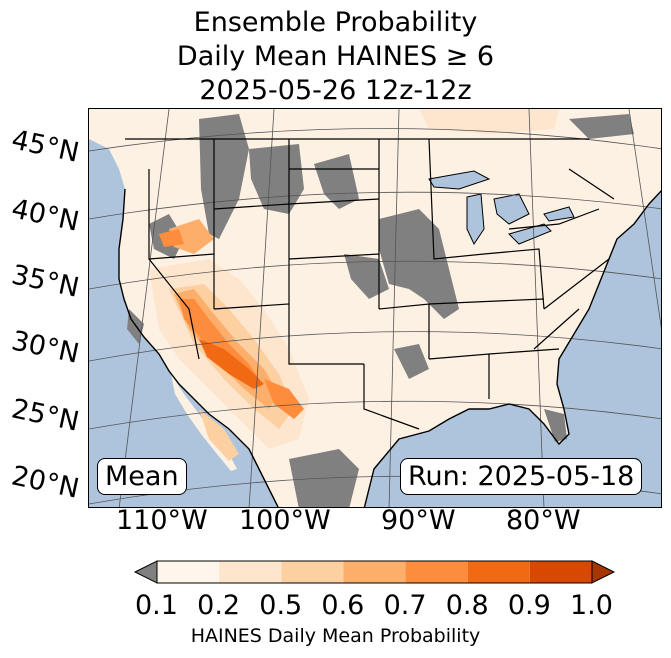 This screenshot has width=671, height=658. What do you see at coordinates (281, 605) in the screenshot?
I see `colorbar-tick-label: 0.5` at bounding box center [281, 605].